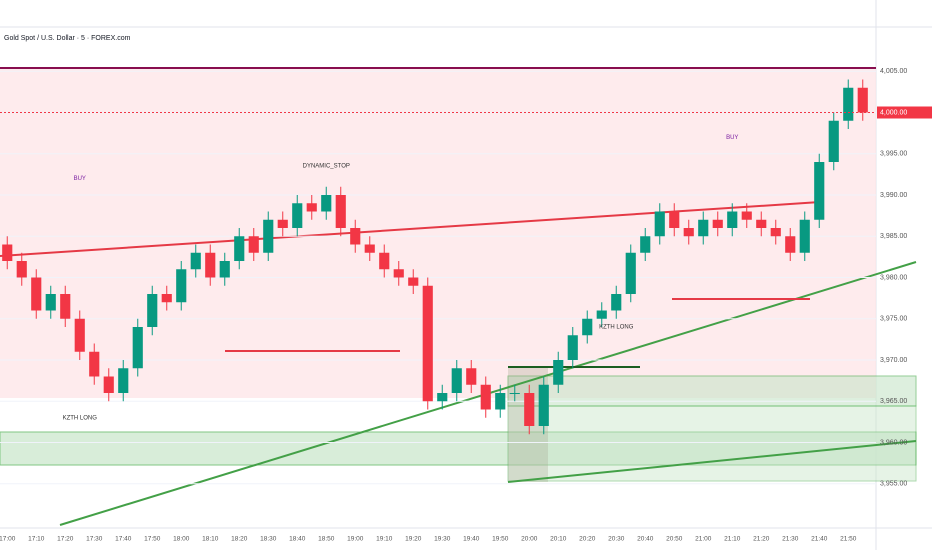  What do you see at coordinates (761, 539) in the screenshot?
I see `x-tick-label: 21:20` at bounding box center [761, 539].